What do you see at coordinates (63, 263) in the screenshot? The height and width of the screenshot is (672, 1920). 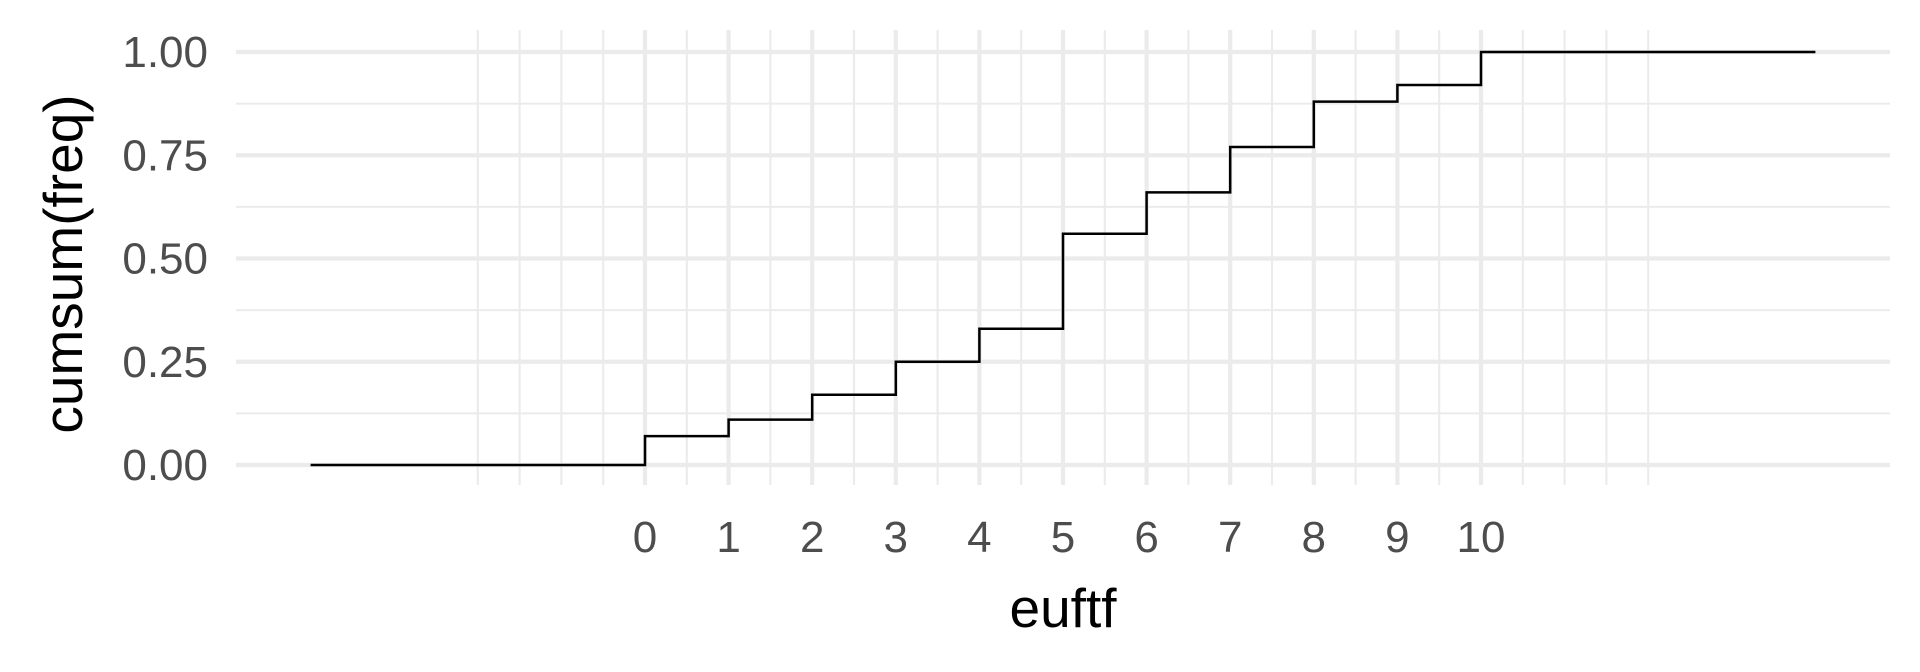 I see `y-axis-title: cumsum(freq)` at bounding box center [63, 263].